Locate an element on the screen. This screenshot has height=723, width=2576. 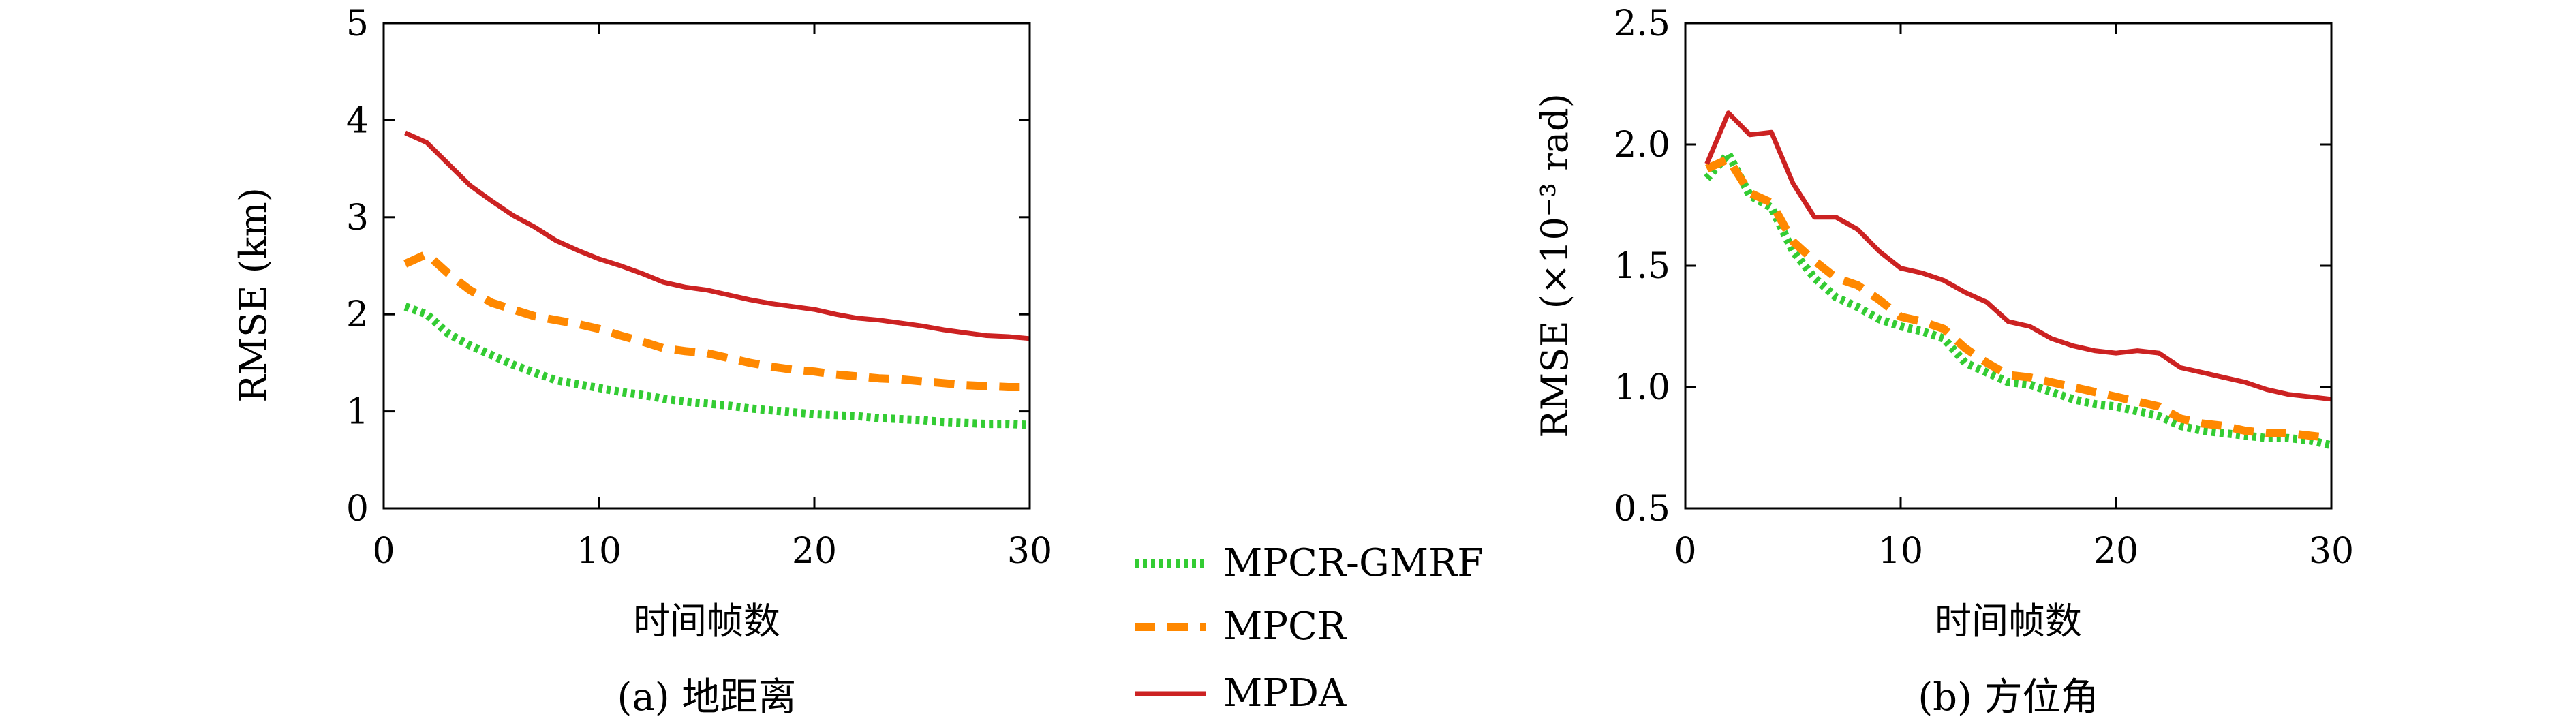
y-tick-label: 1.5 is located at coordinates (1642, 266).